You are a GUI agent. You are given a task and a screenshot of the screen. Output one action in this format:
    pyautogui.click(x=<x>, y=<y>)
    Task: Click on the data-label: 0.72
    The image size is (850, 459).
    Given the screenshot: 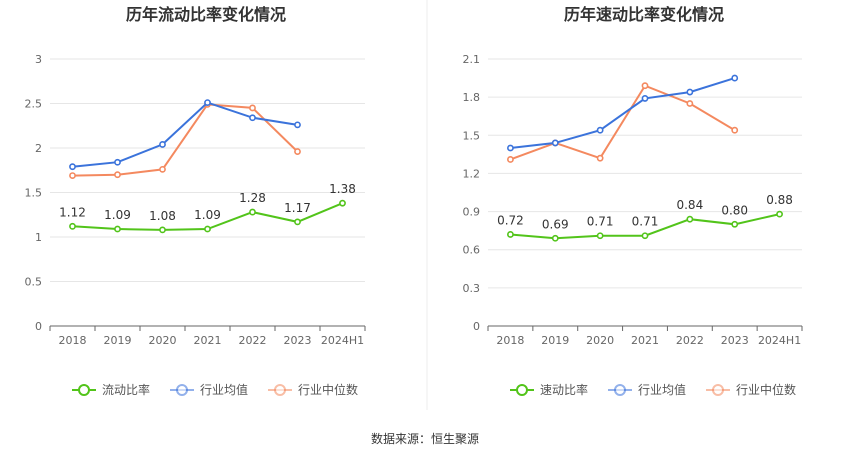 What is the action you would take?
    pyautogui.click(x=510, y=220)
    